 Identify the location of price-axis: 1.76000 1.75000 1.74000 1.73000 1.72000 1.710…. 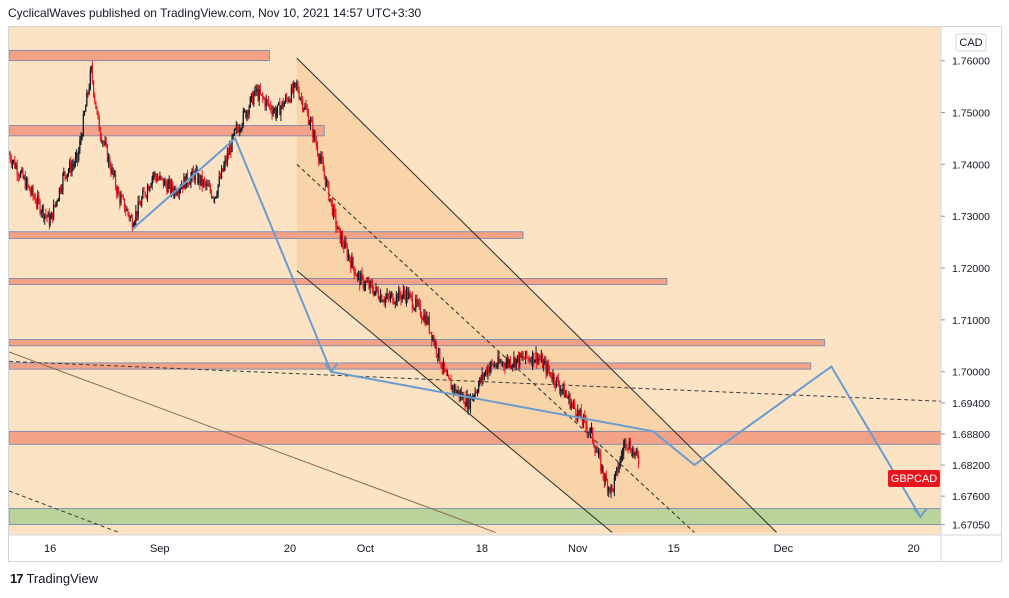
(965, 294).